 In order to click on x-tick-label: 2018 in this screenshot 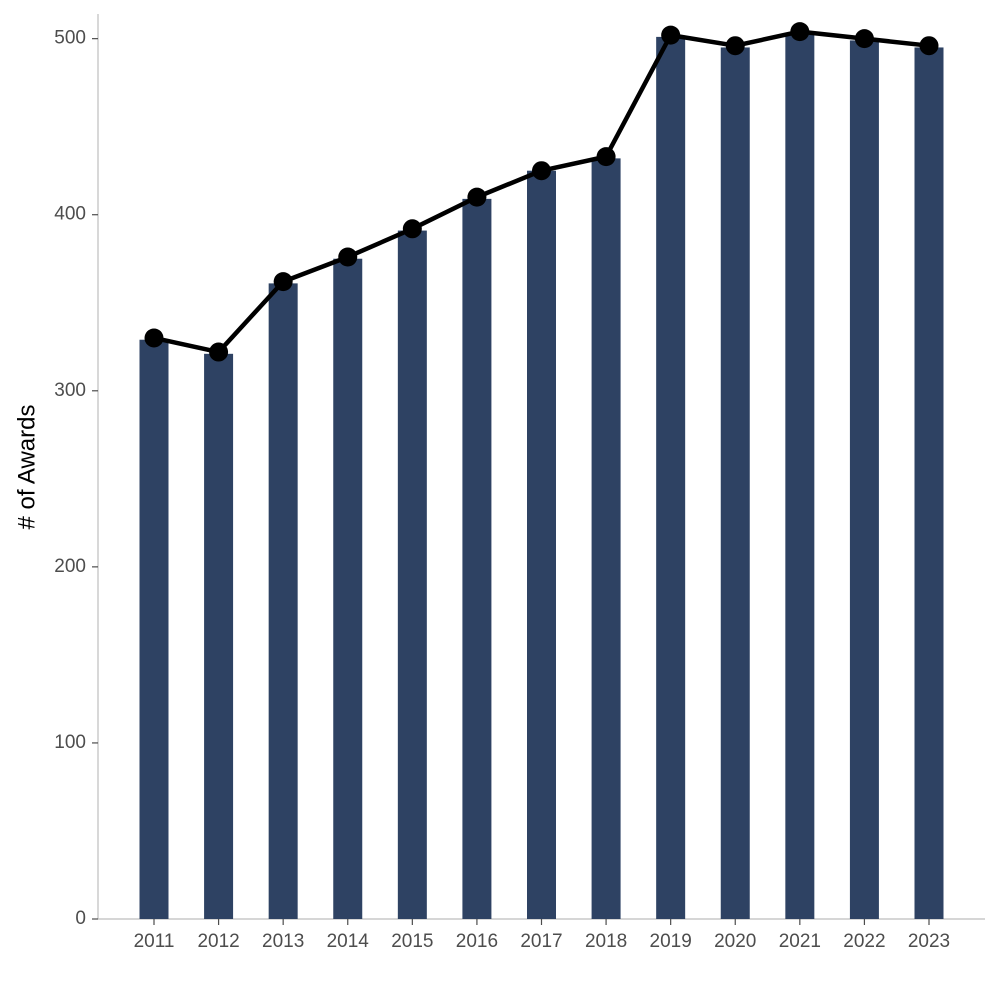, I will do `click(606, 941)`.